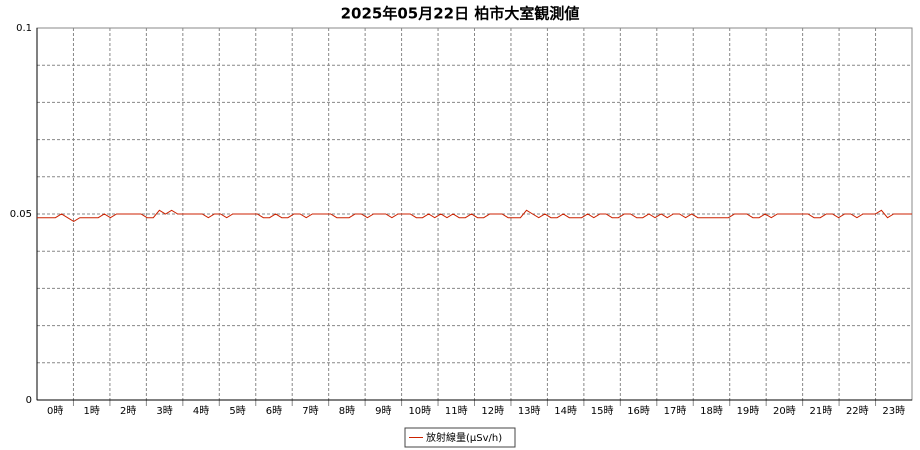  What do you see at coordinates (383, 411) in the screenshot?
I see `x-tick-label: 9時` at bounding box center [383, 411].